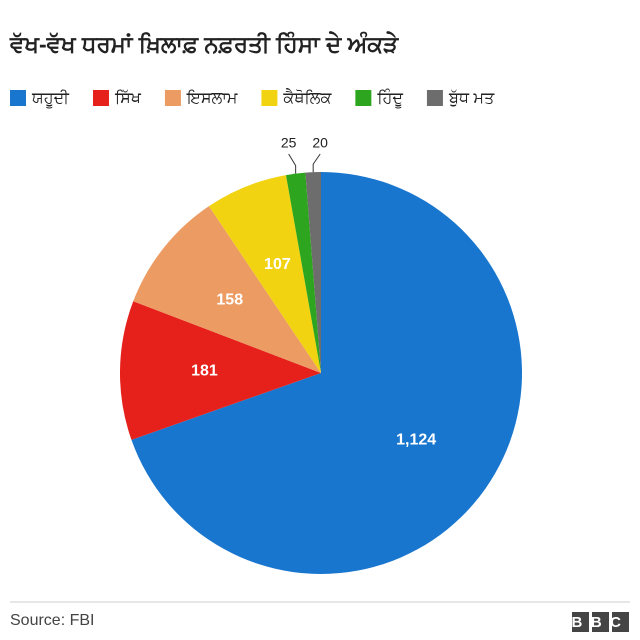 Image resolution: width=640 pixels, height=640 pixels. What do you see at coordinates (471, 98) in the screenshot?
I see `legend-label: ਬੁੱਧ ਮਤ` at bounding box center [471, 98].